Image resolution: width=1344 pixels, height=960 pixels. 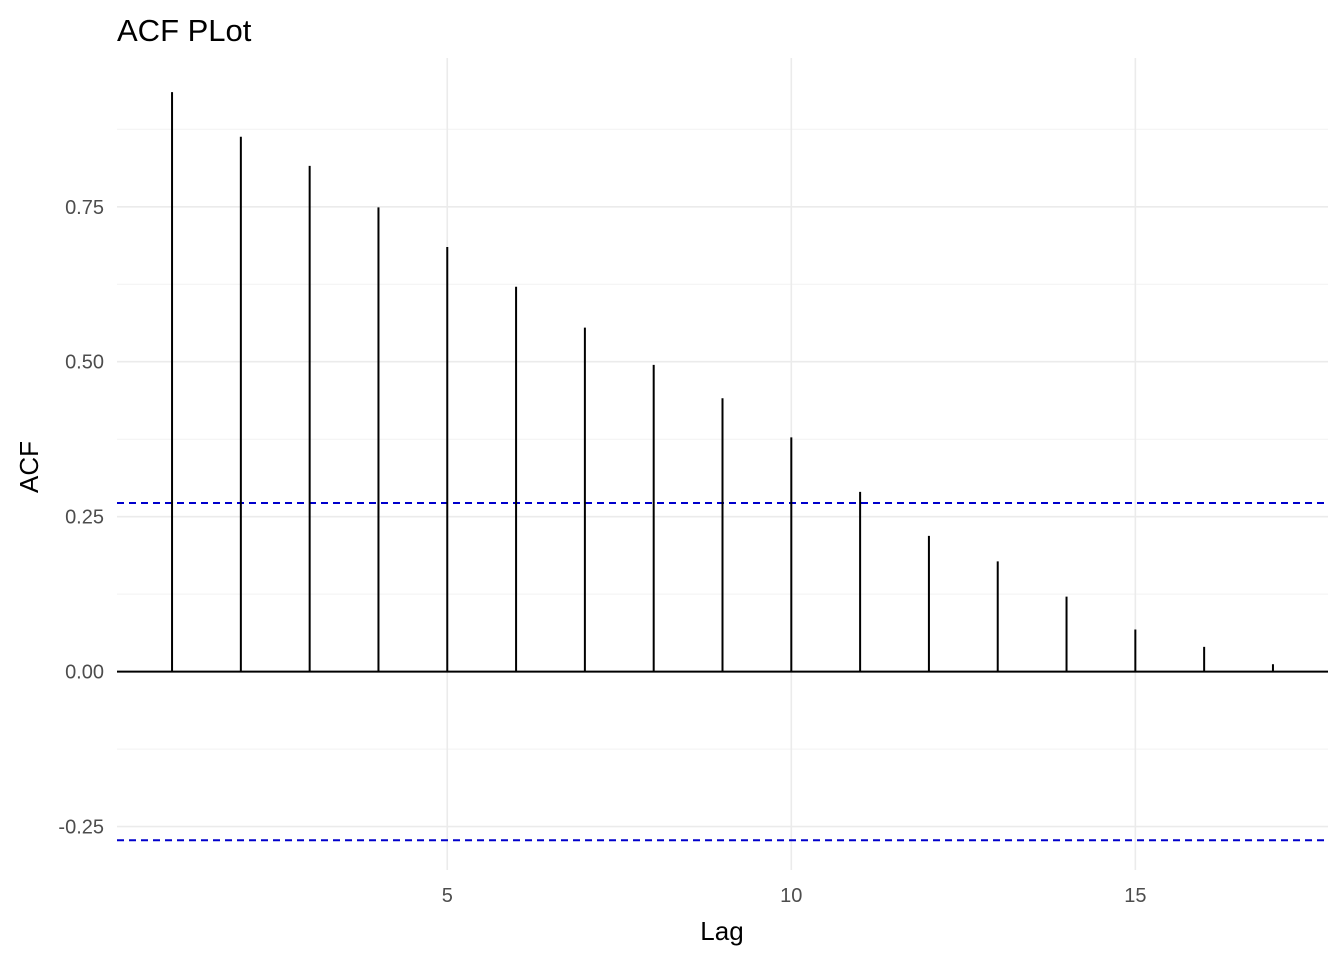 I want to click on y-axis-title: ACF, so click(x=29, y=467).